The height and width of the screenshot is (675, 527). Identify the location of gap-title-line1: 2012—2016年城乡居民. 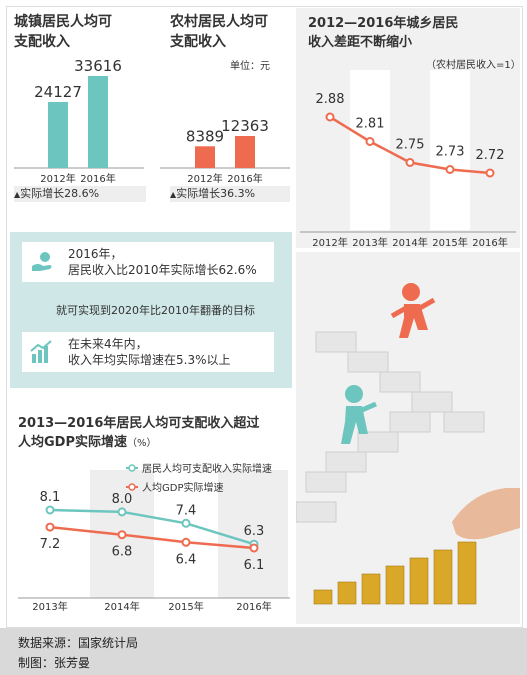
(383, 23).